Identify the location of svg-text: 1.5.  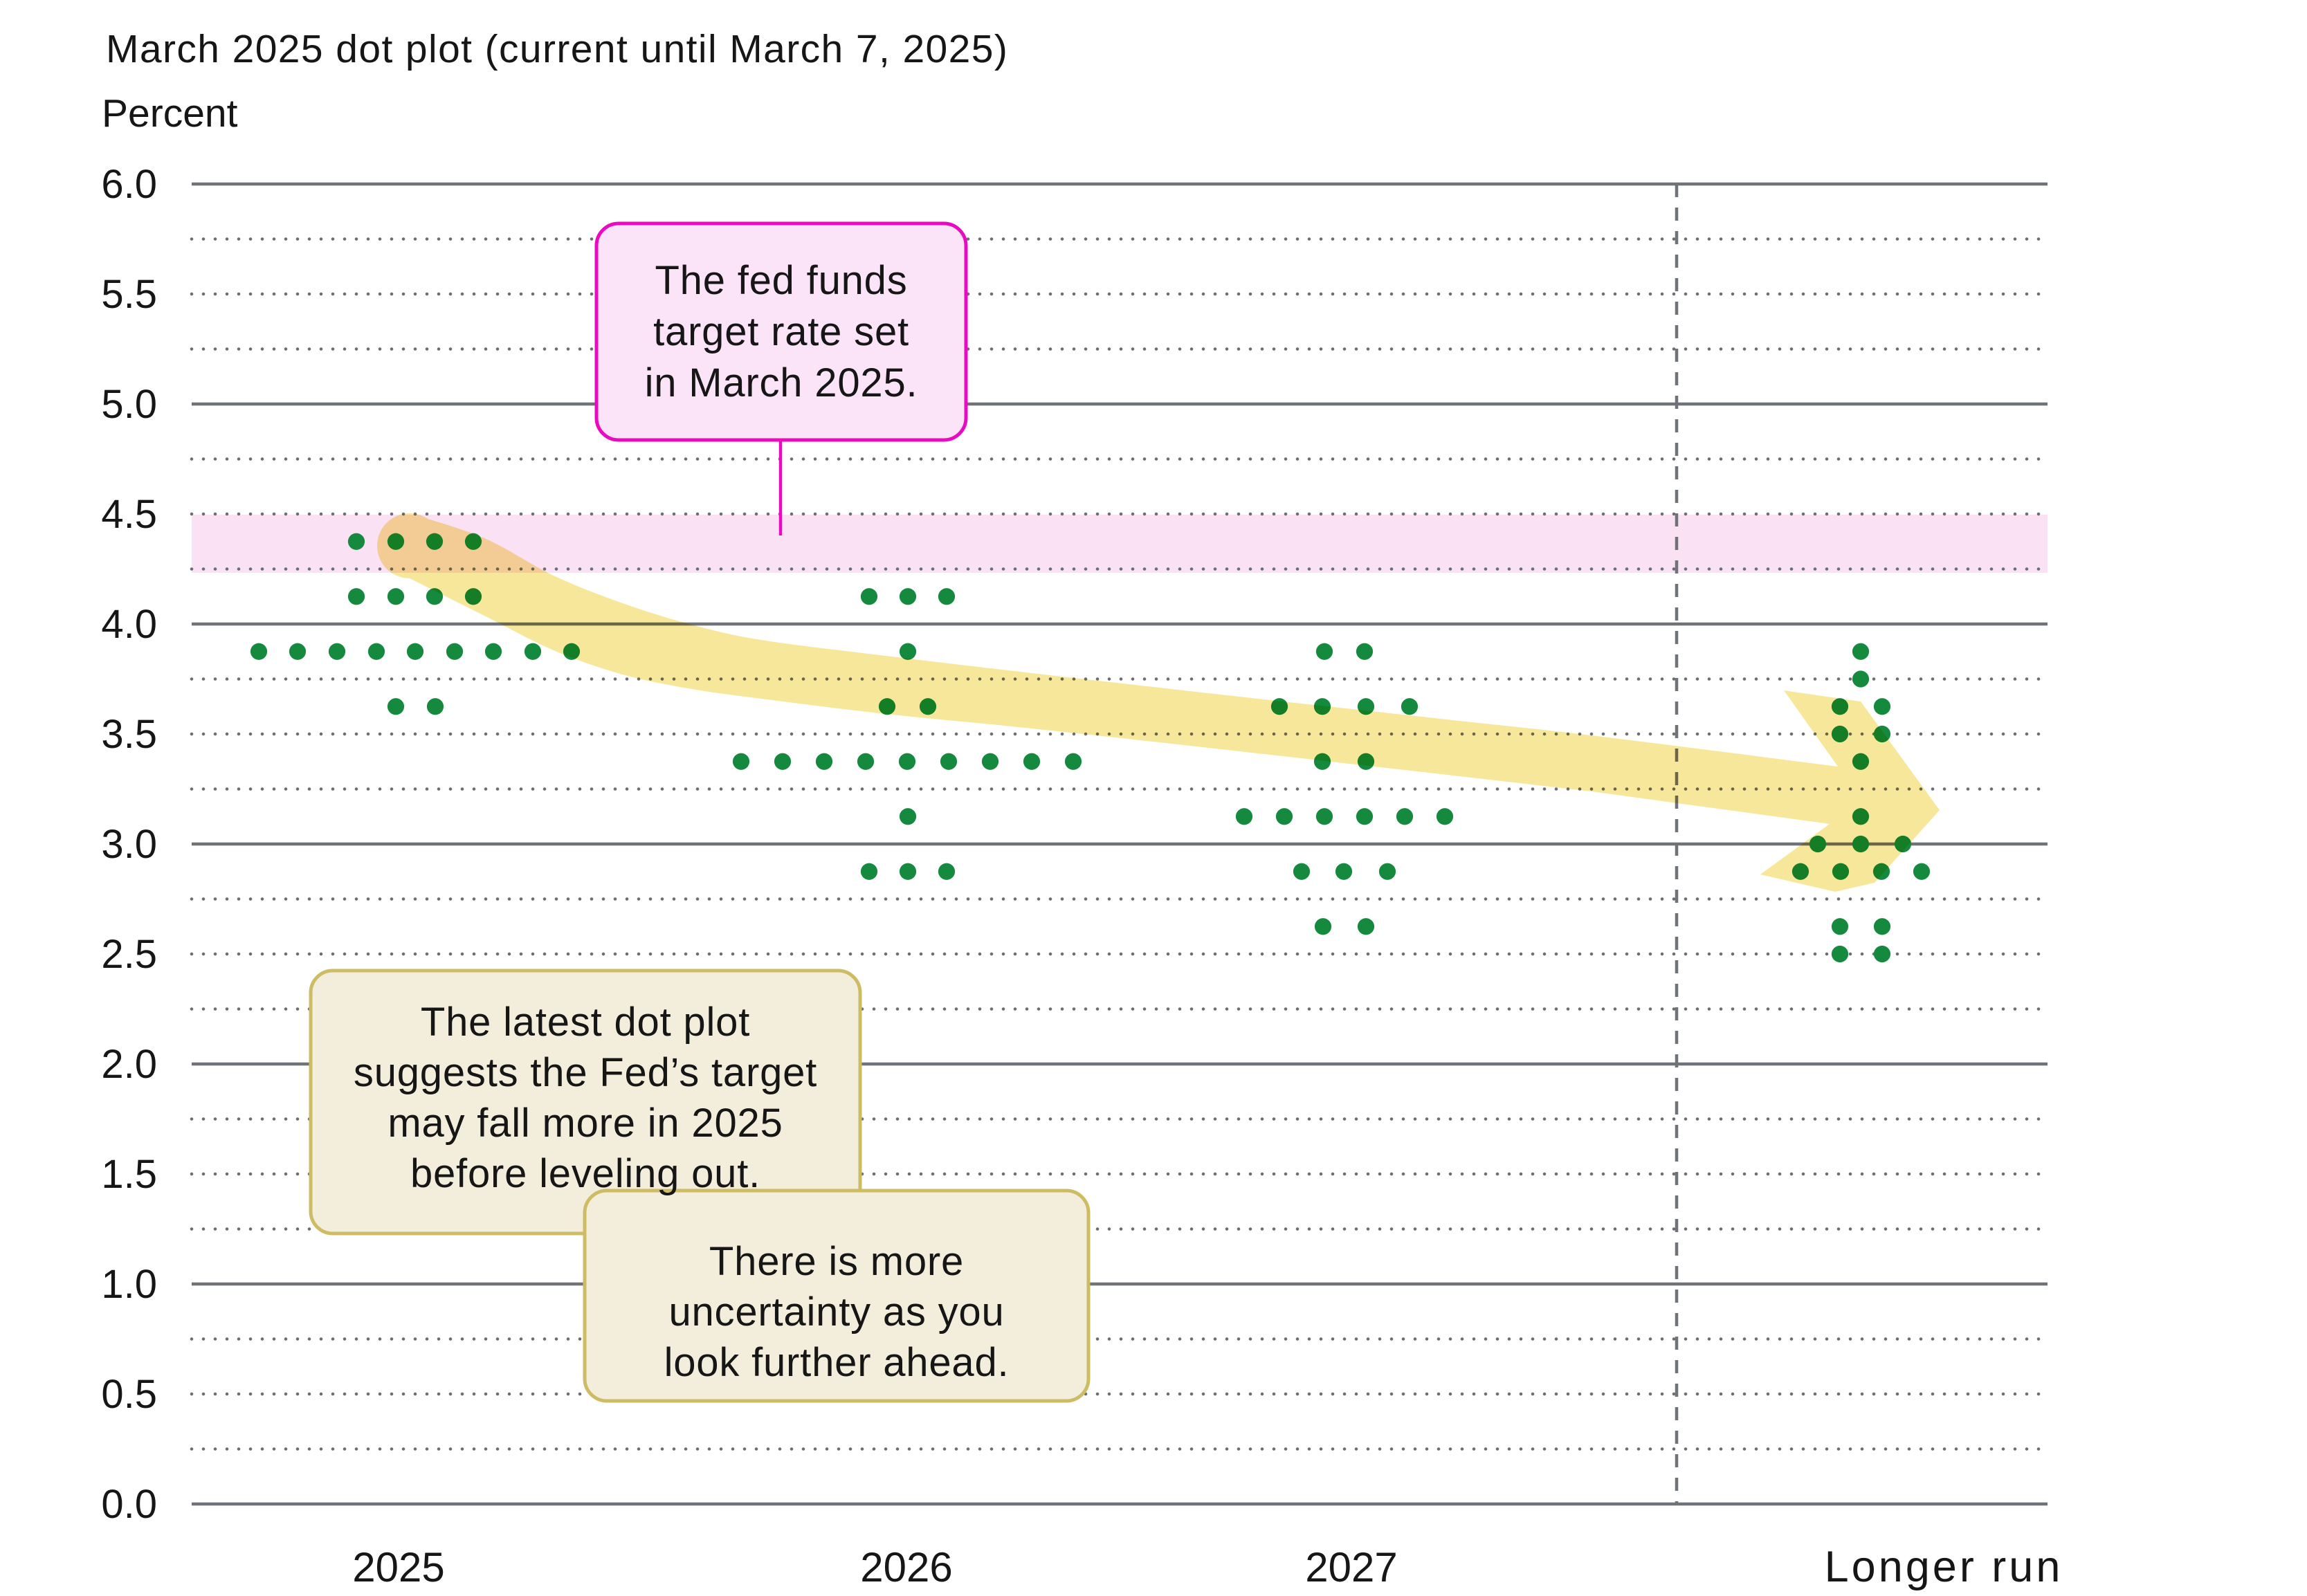
(129, 1174).